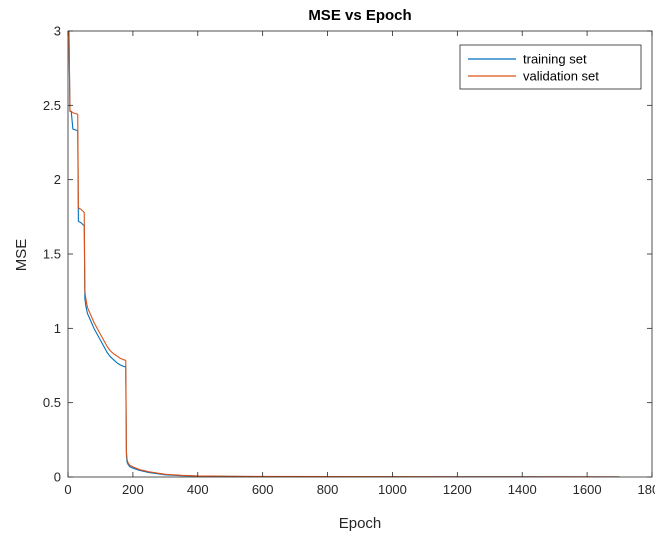 Image resolution: width=655 pixels, height=538 pixels. Describe the element at coordinates (57, 477) in the screenshot. I see `y-tick-label: 0` at that location.